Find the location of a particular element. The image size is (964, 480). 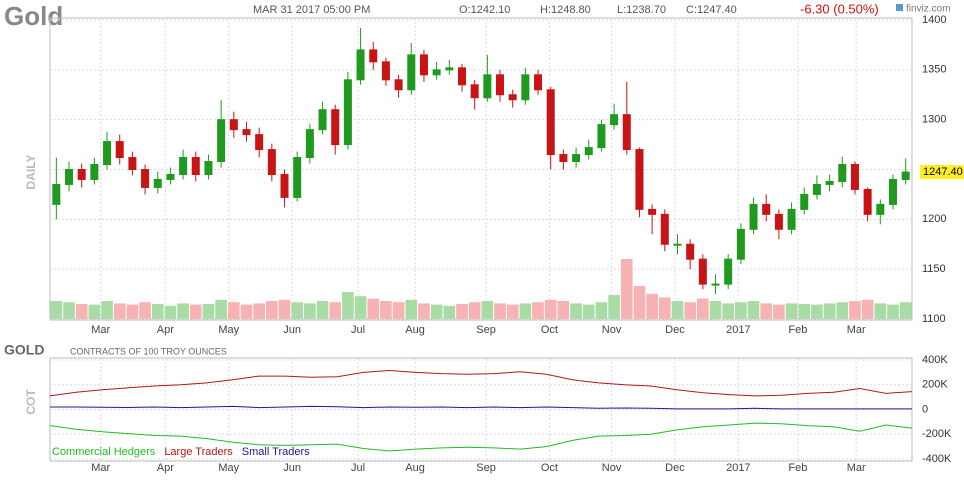

x-tick-label: May is located at coordinates (228, 468).